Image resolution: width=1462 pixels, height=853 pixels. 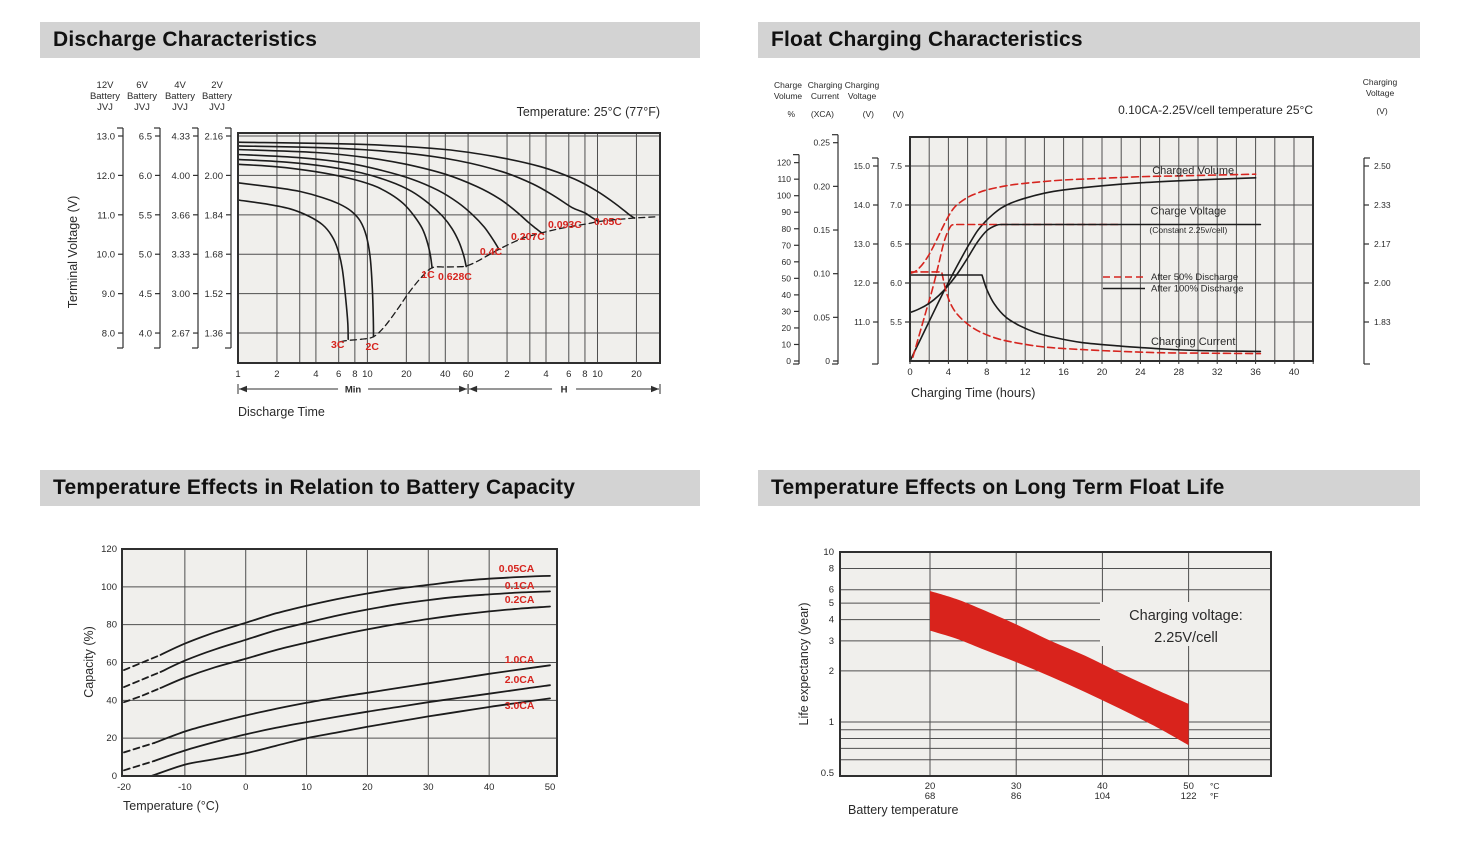 I want to click on capacity-curve-1.0CA, so click(x=352, y=704).